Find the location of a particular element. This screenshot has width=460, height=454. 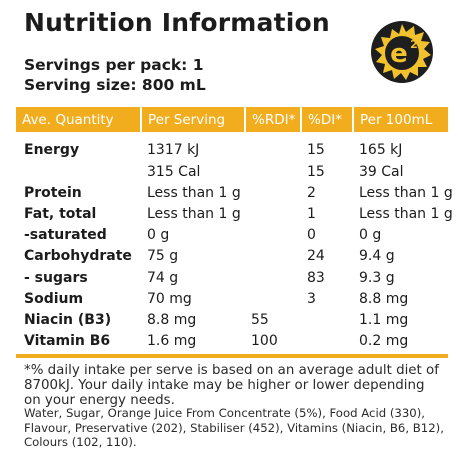

di-value: 3 is located at coordinates (311, 298).